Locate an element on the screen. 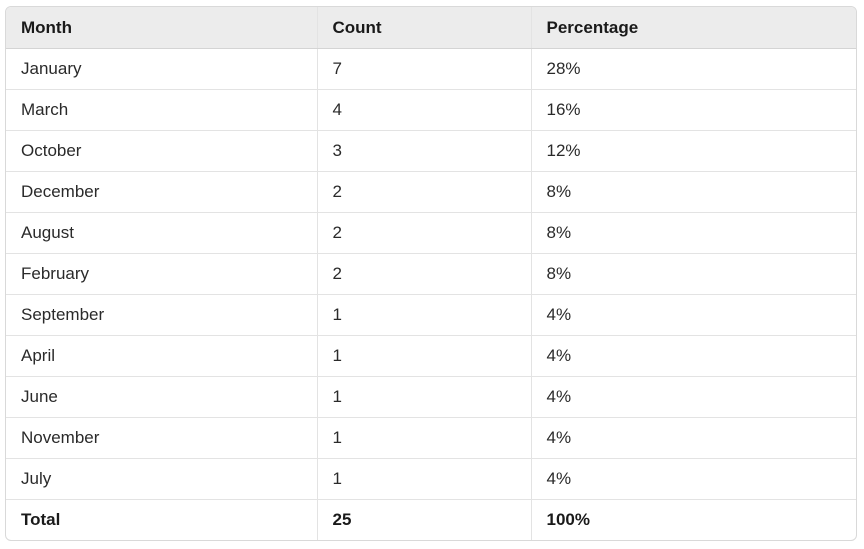  cell-month: November is located at coordinates (162, 438).